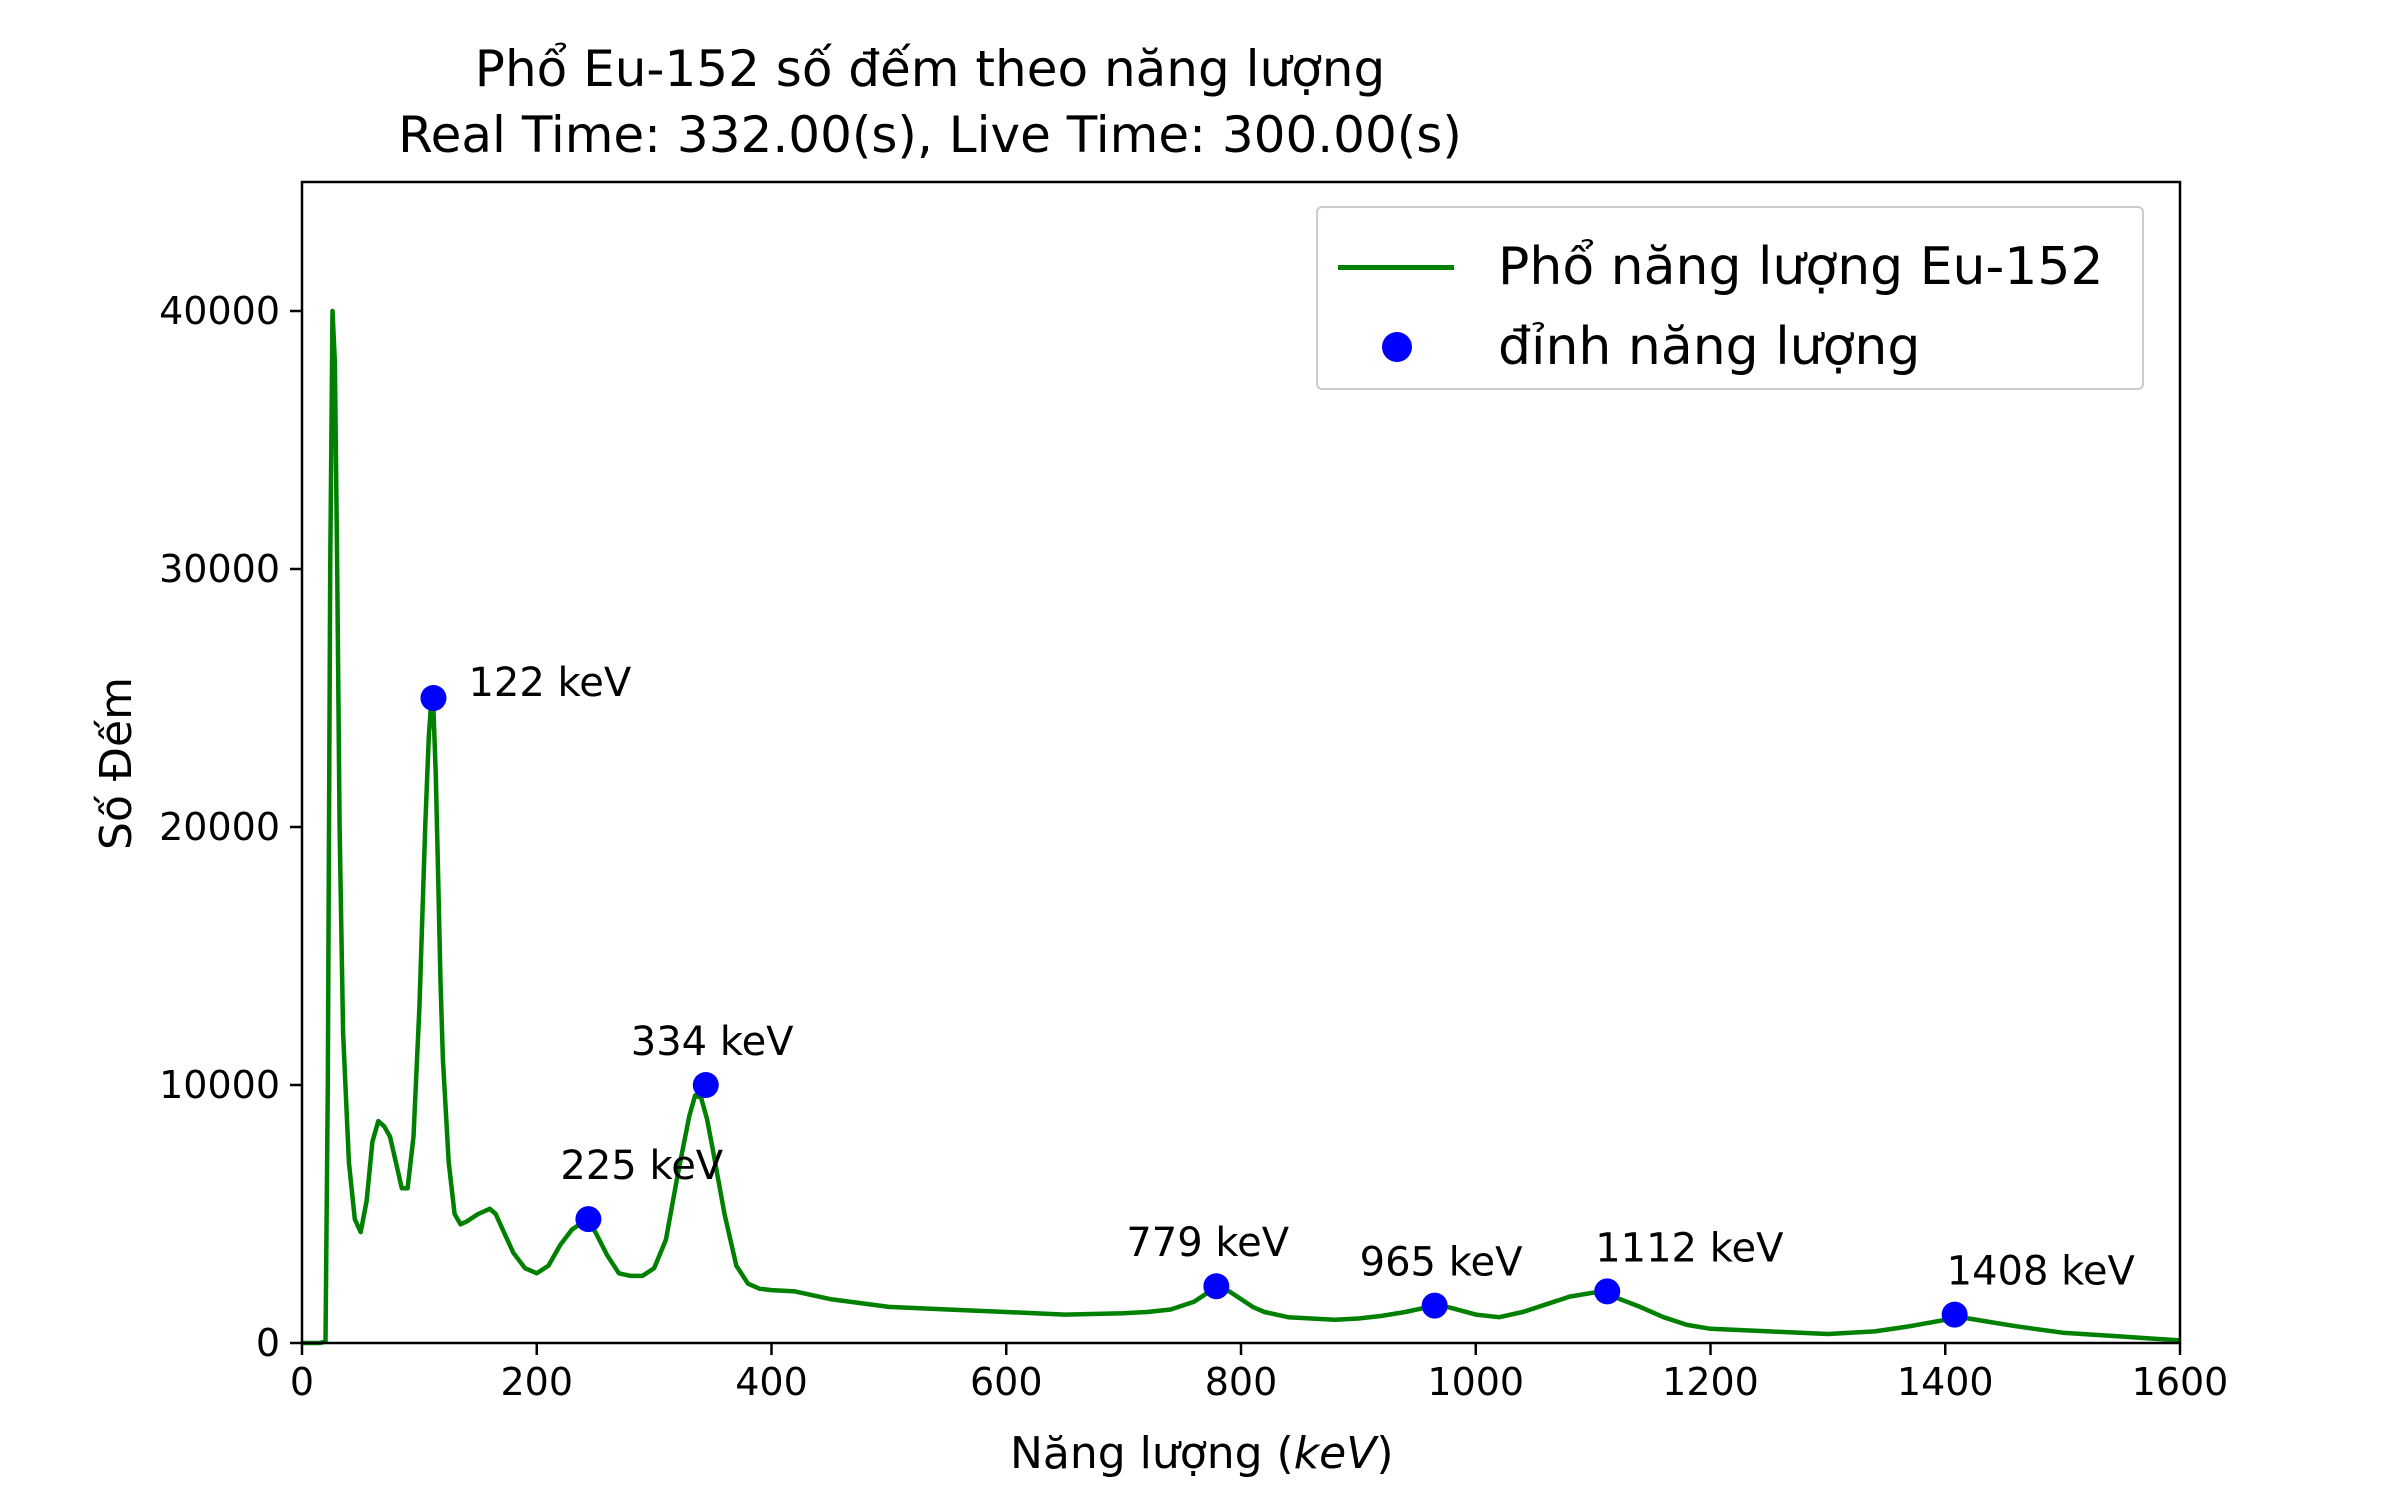 The height and width of the screenshot is (1500, 2400). What do you see at coordinates (549, 683) in the screenshot?
I see `peak-label: 122 keV` at bounding box center [549, 683].